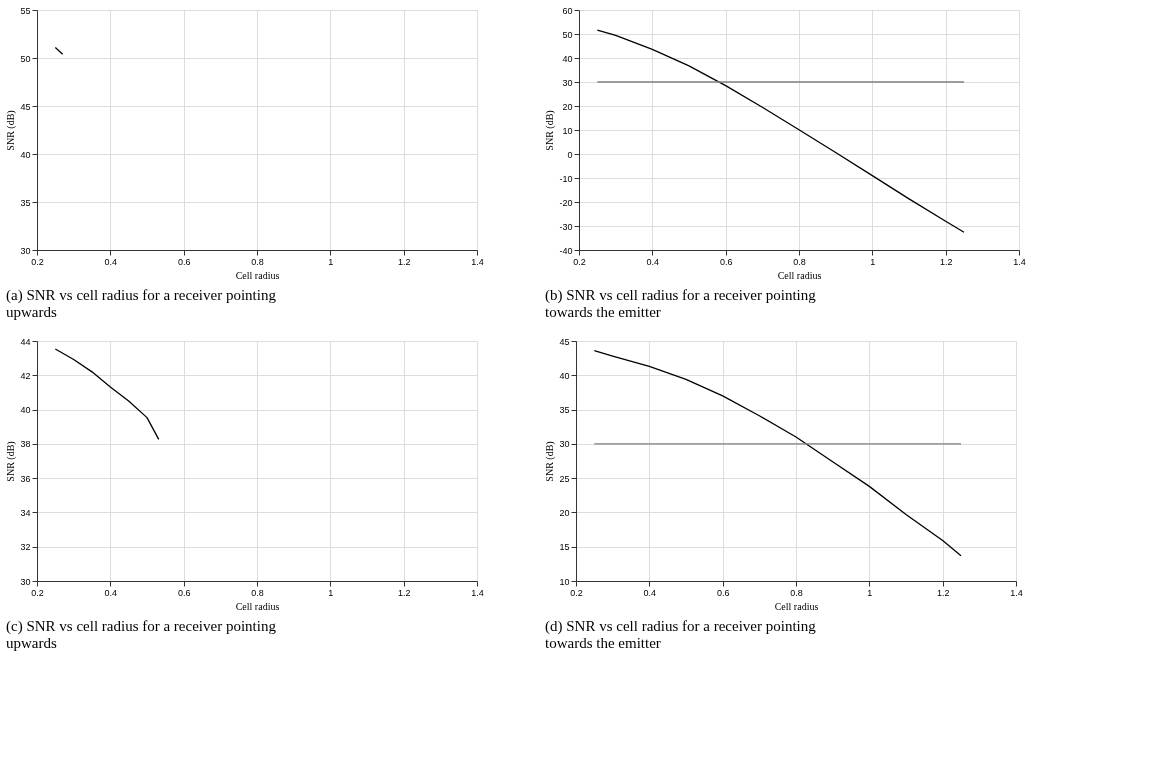  I want to click on y-tick-label: -40, so click(566, 250).